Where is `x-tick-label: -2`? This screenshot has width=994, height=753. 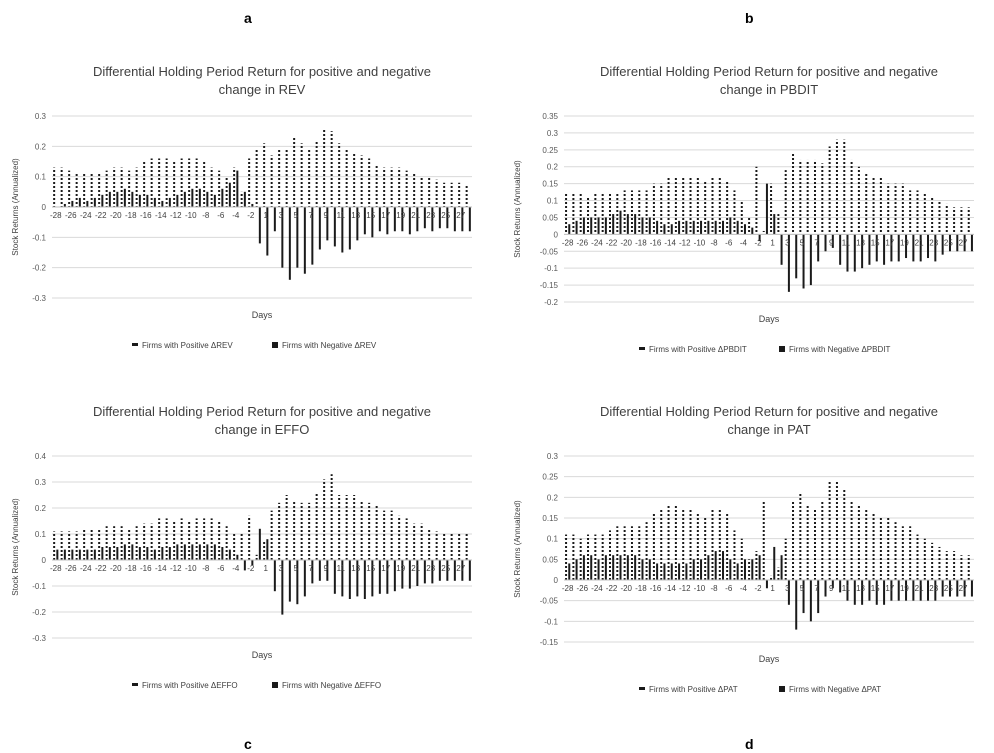 x-tick-label: -2 is located at coordinates (251, 568).